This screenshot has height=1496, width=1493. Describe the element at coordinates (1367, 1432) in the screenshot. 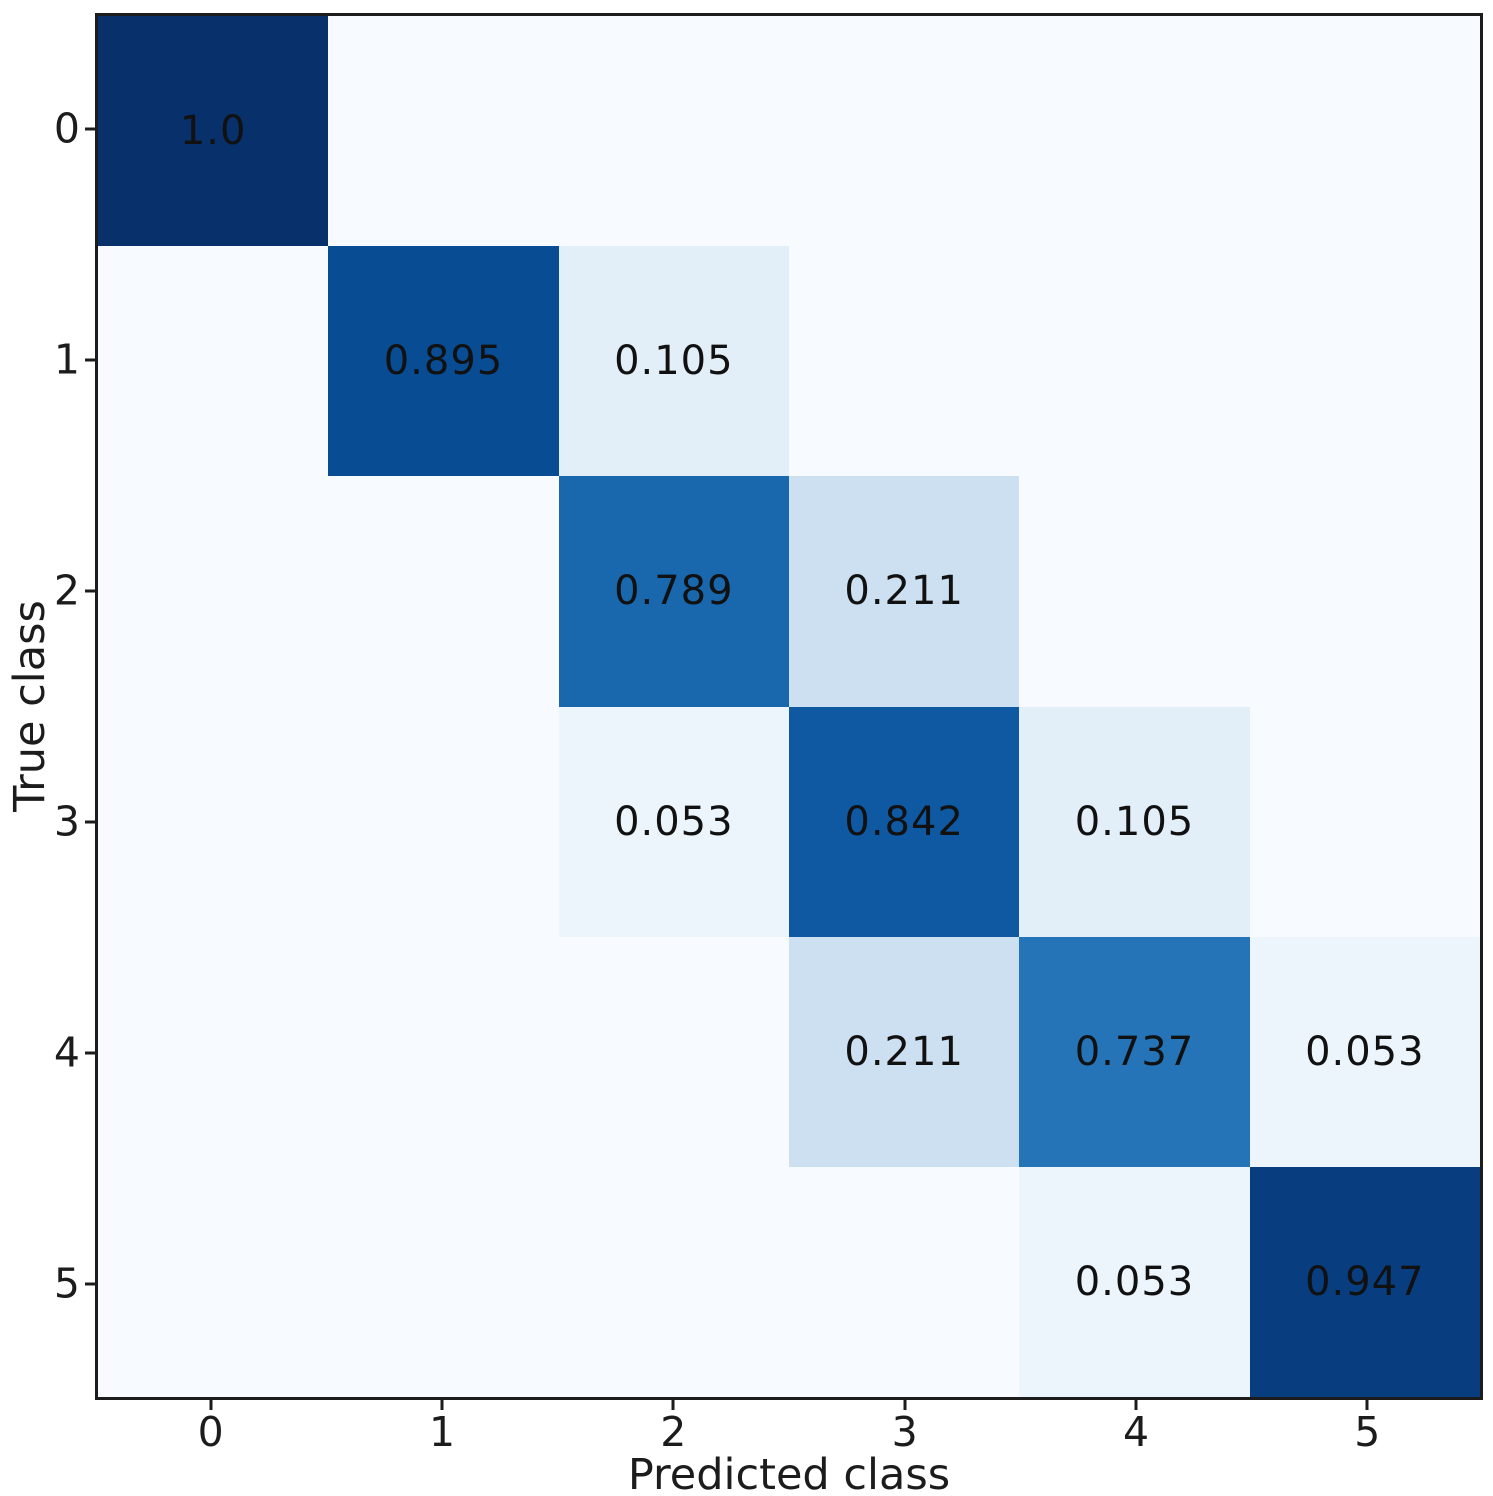

I see `x-tick-label: 5` at that location.